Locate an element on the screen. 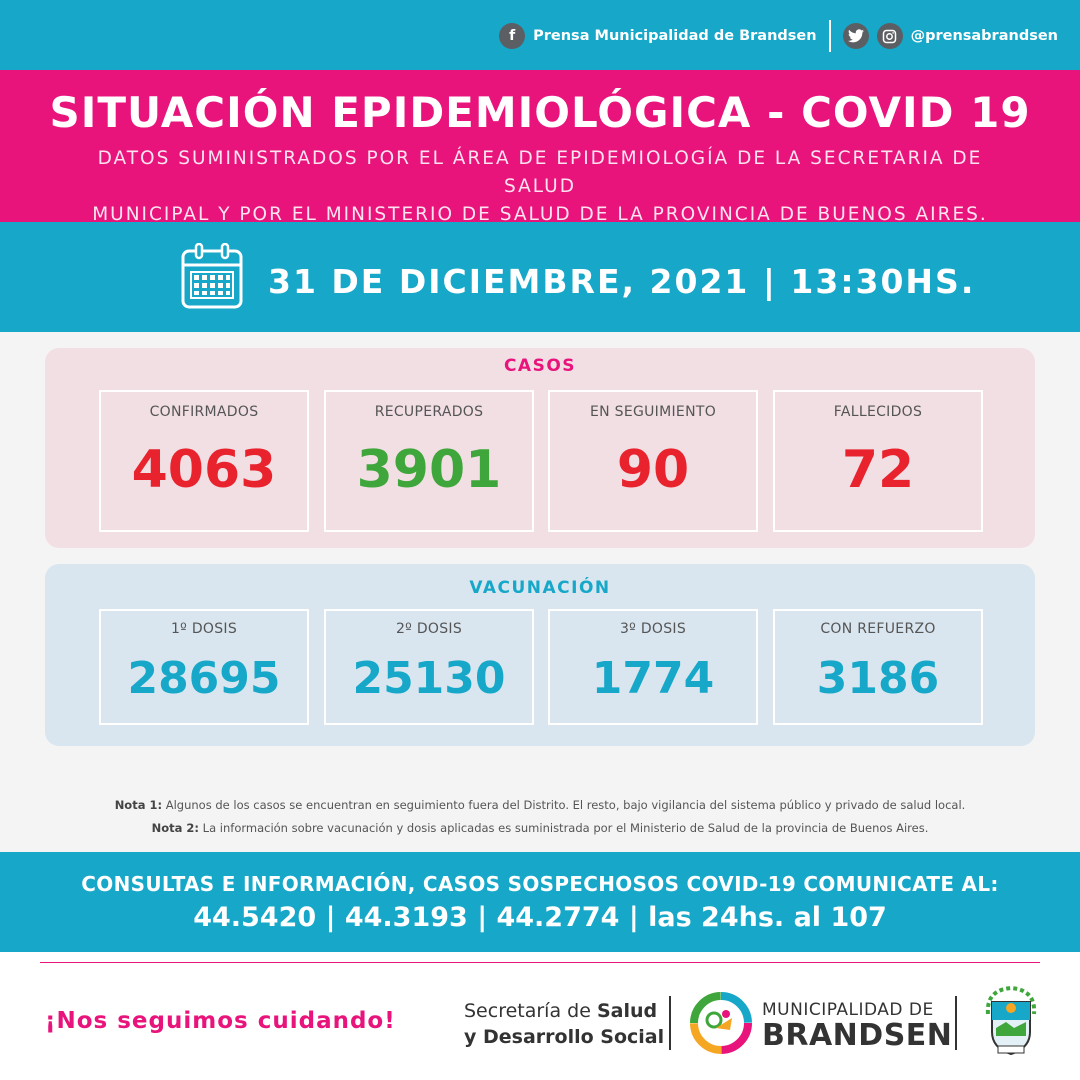  stat-card-primera-dosis: 1º DOSIS 28695 is located at coordinates (204, 667).